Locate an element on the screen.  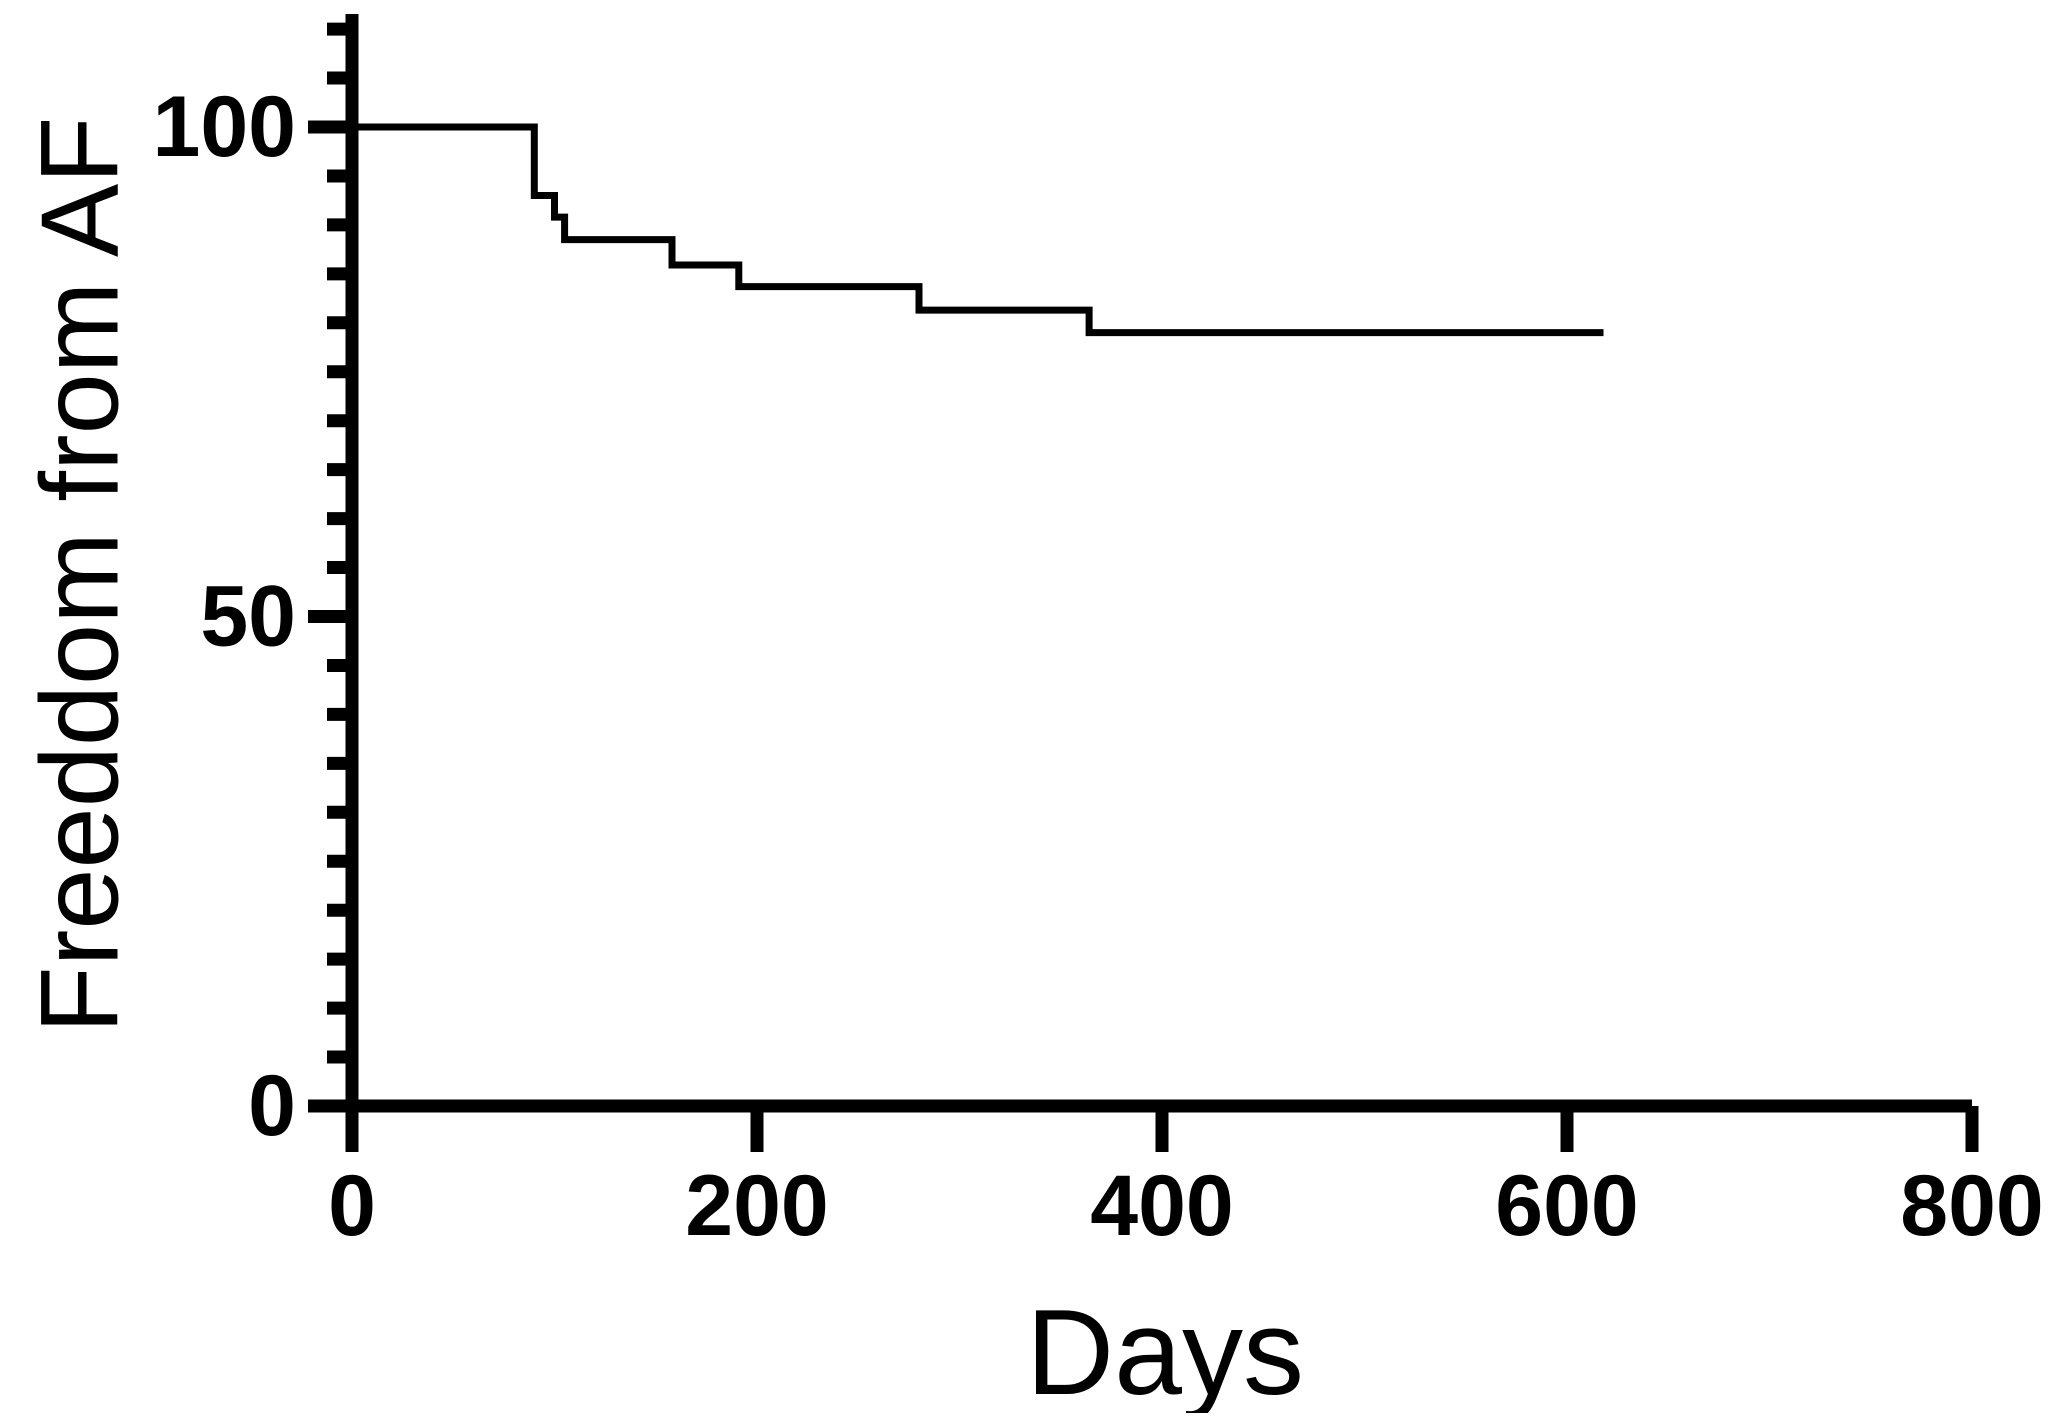
series-layer is located at coordinates (978, 230).